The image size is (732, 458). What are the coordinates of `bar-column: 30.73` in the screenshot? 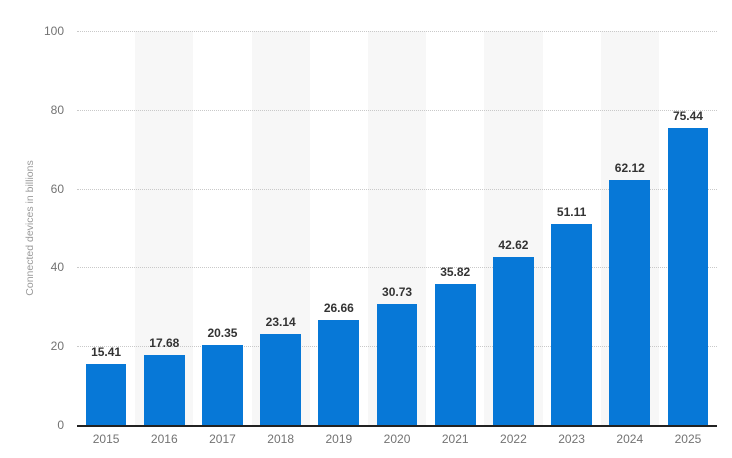 It's located at (397, 228).